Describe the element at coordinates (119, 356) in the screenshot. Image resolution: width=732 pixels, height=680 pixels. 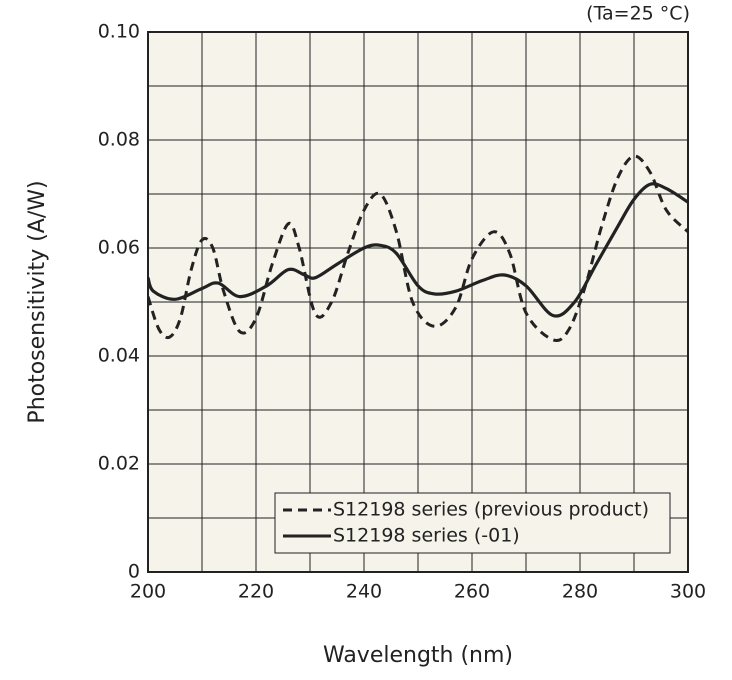
I see `y-tick-label: 0.04` at that location.